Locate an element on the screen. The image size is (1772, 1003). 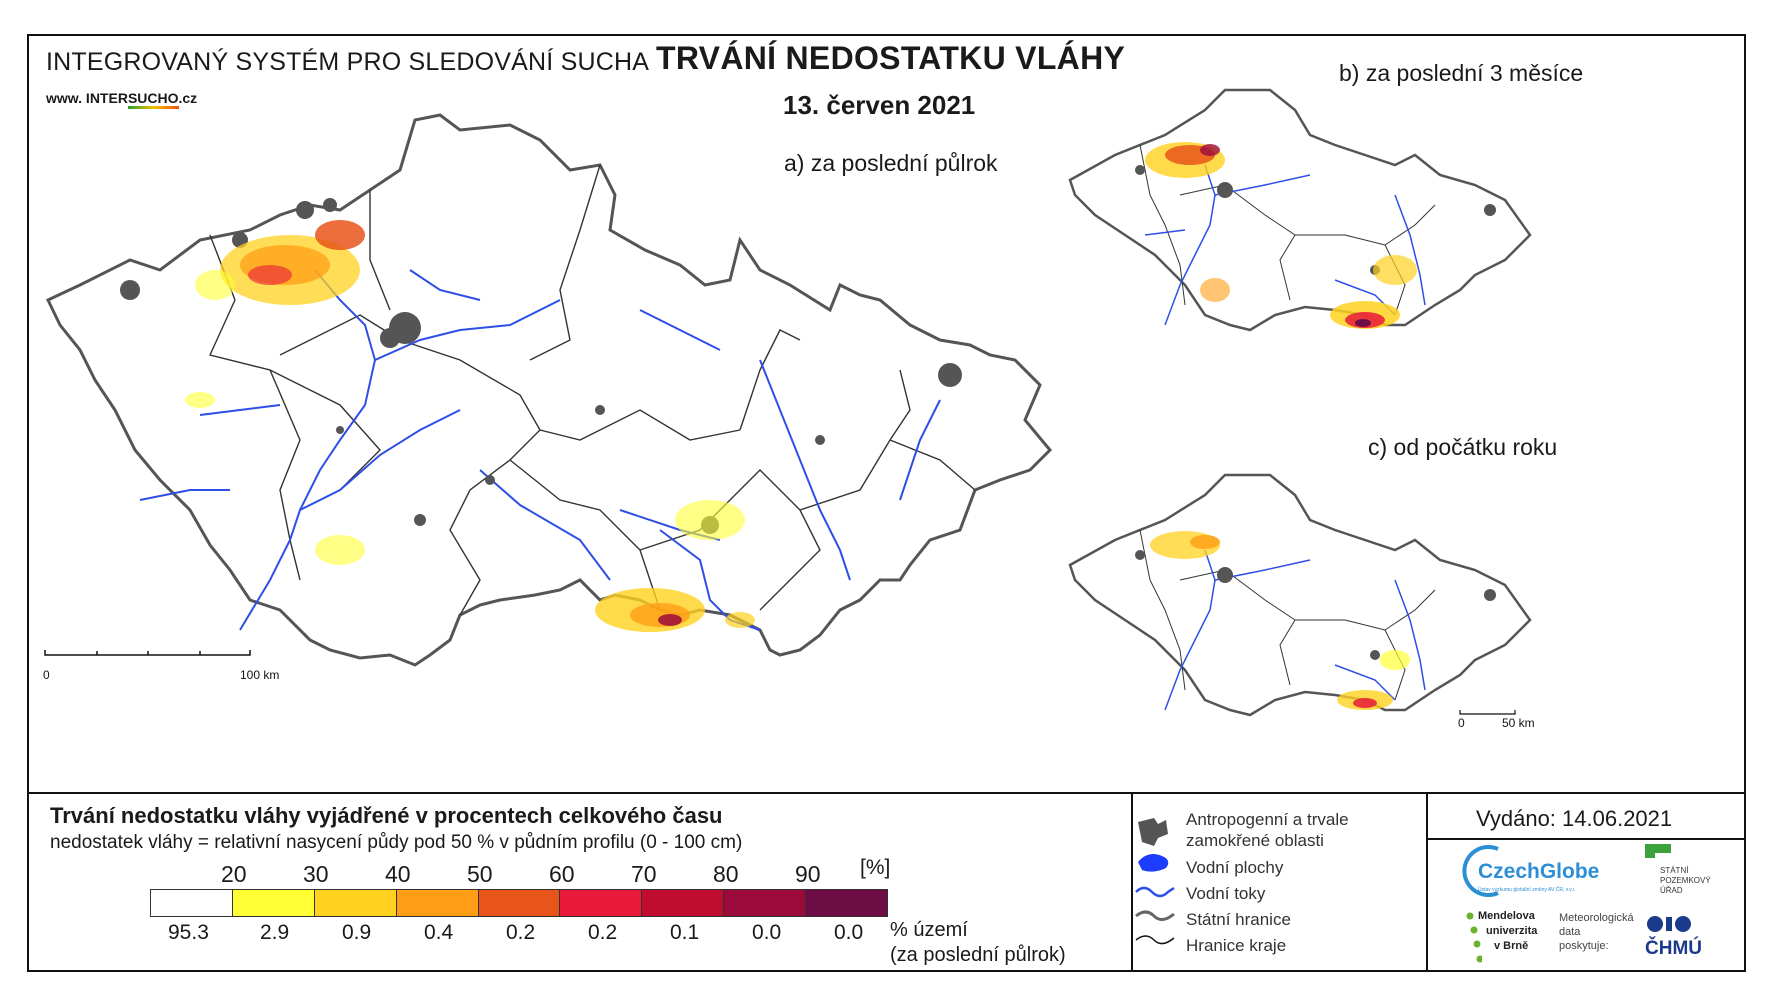
legend-separator is located at coordinates (886, 793).